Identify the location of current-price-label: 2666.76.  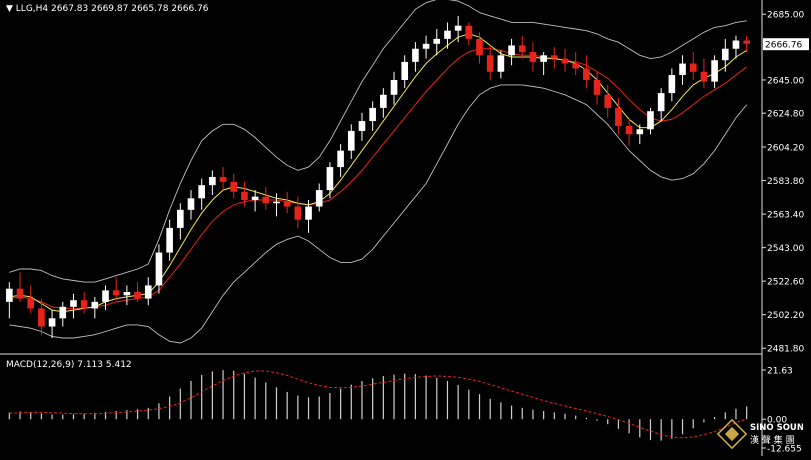
(783, 46).